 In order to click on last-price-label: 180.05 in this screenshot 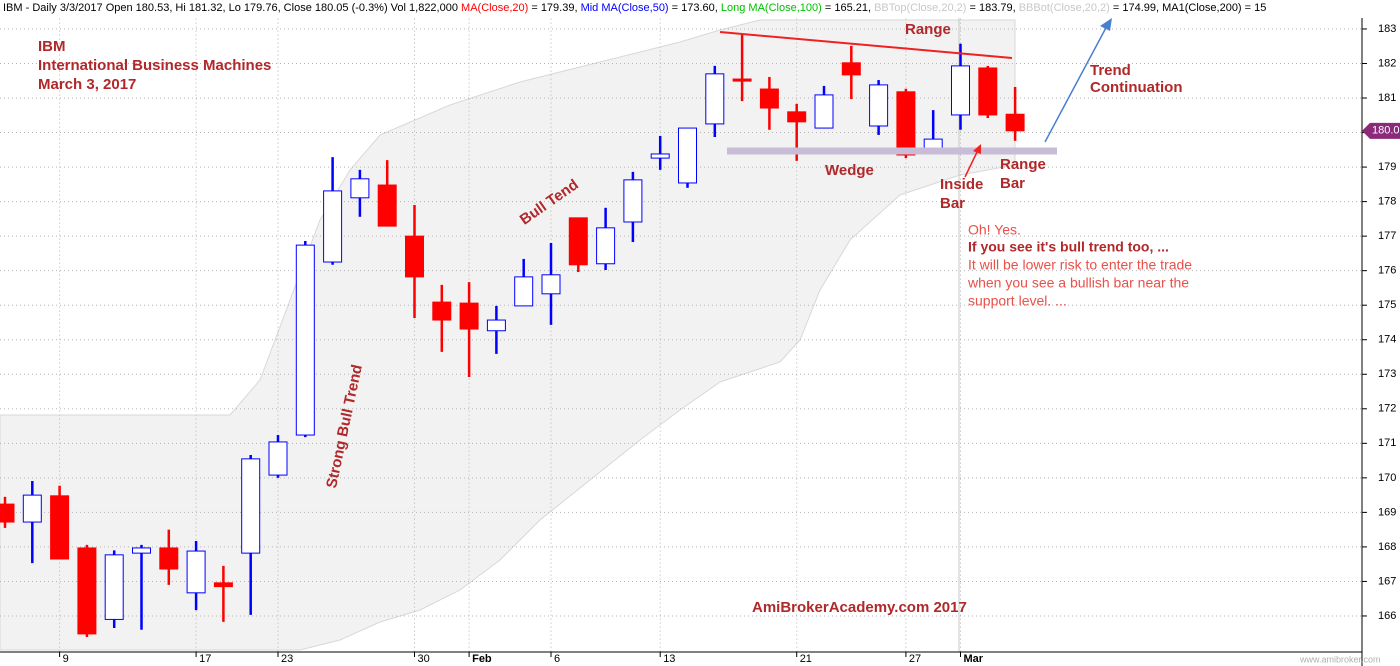, I will do `click(1386, 131)`.